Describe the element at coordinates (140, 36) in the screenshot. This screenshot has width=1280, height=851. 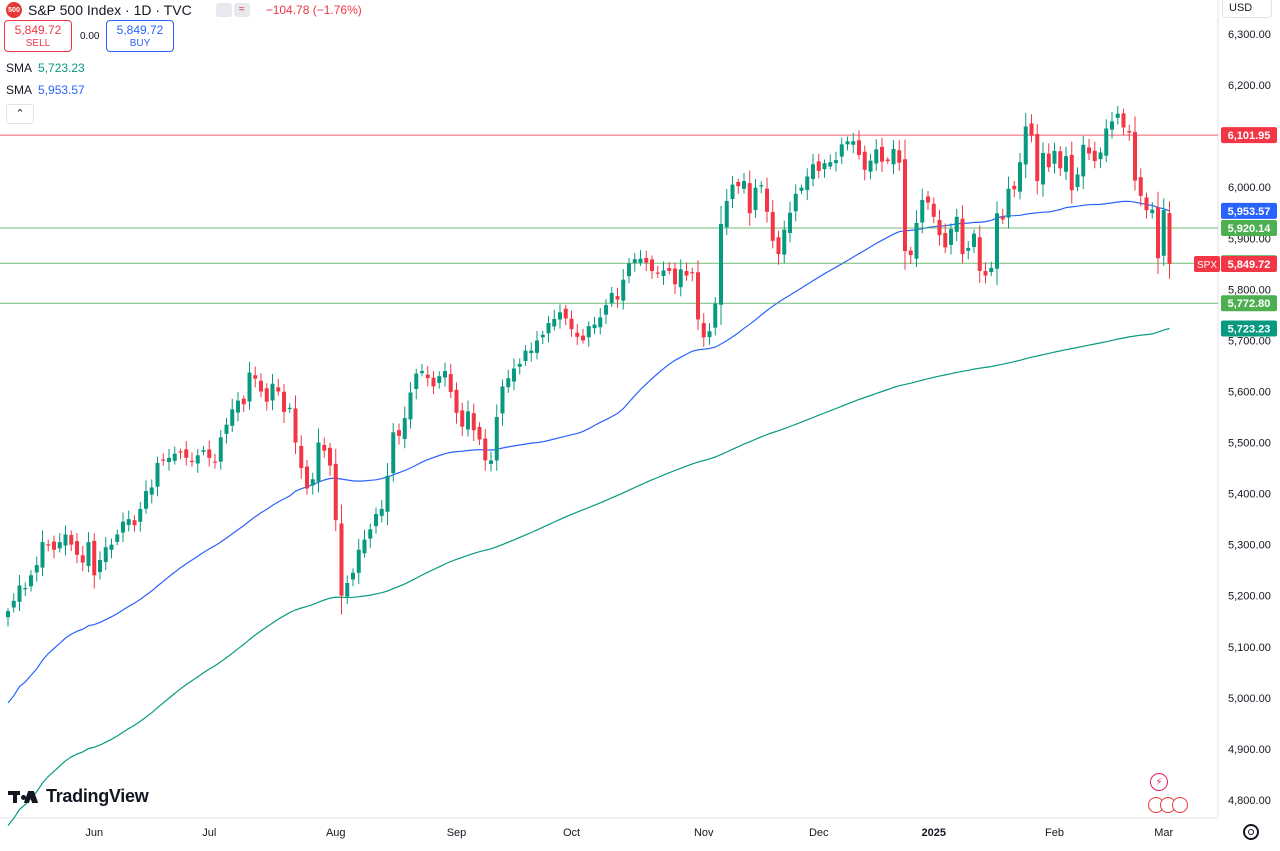
I see `buy-button: 5,849.72 BUY` at that location.